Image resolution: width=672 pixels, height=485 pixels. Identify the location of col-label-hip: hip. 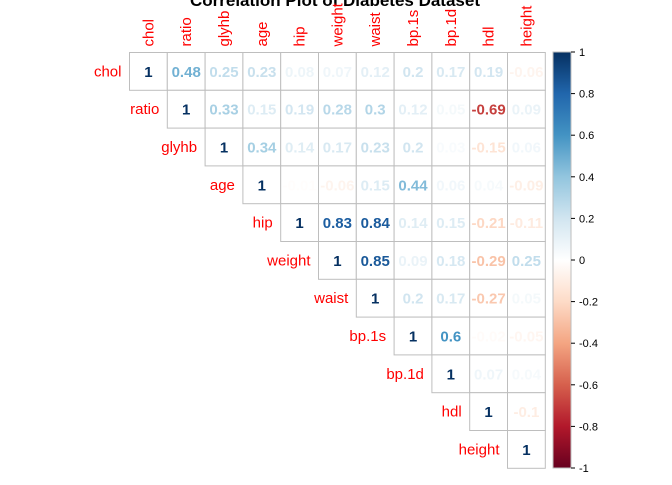
(300, 36).